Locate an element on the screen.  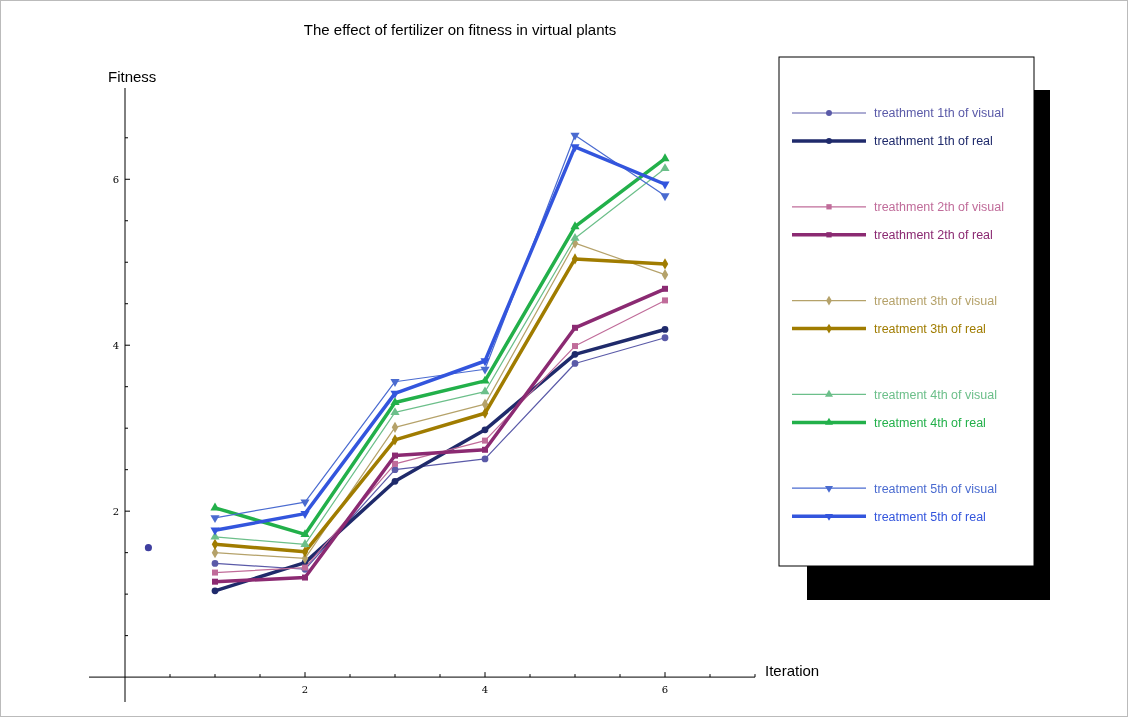
y-tick-label: 6 is located at coordinates (115, 179).